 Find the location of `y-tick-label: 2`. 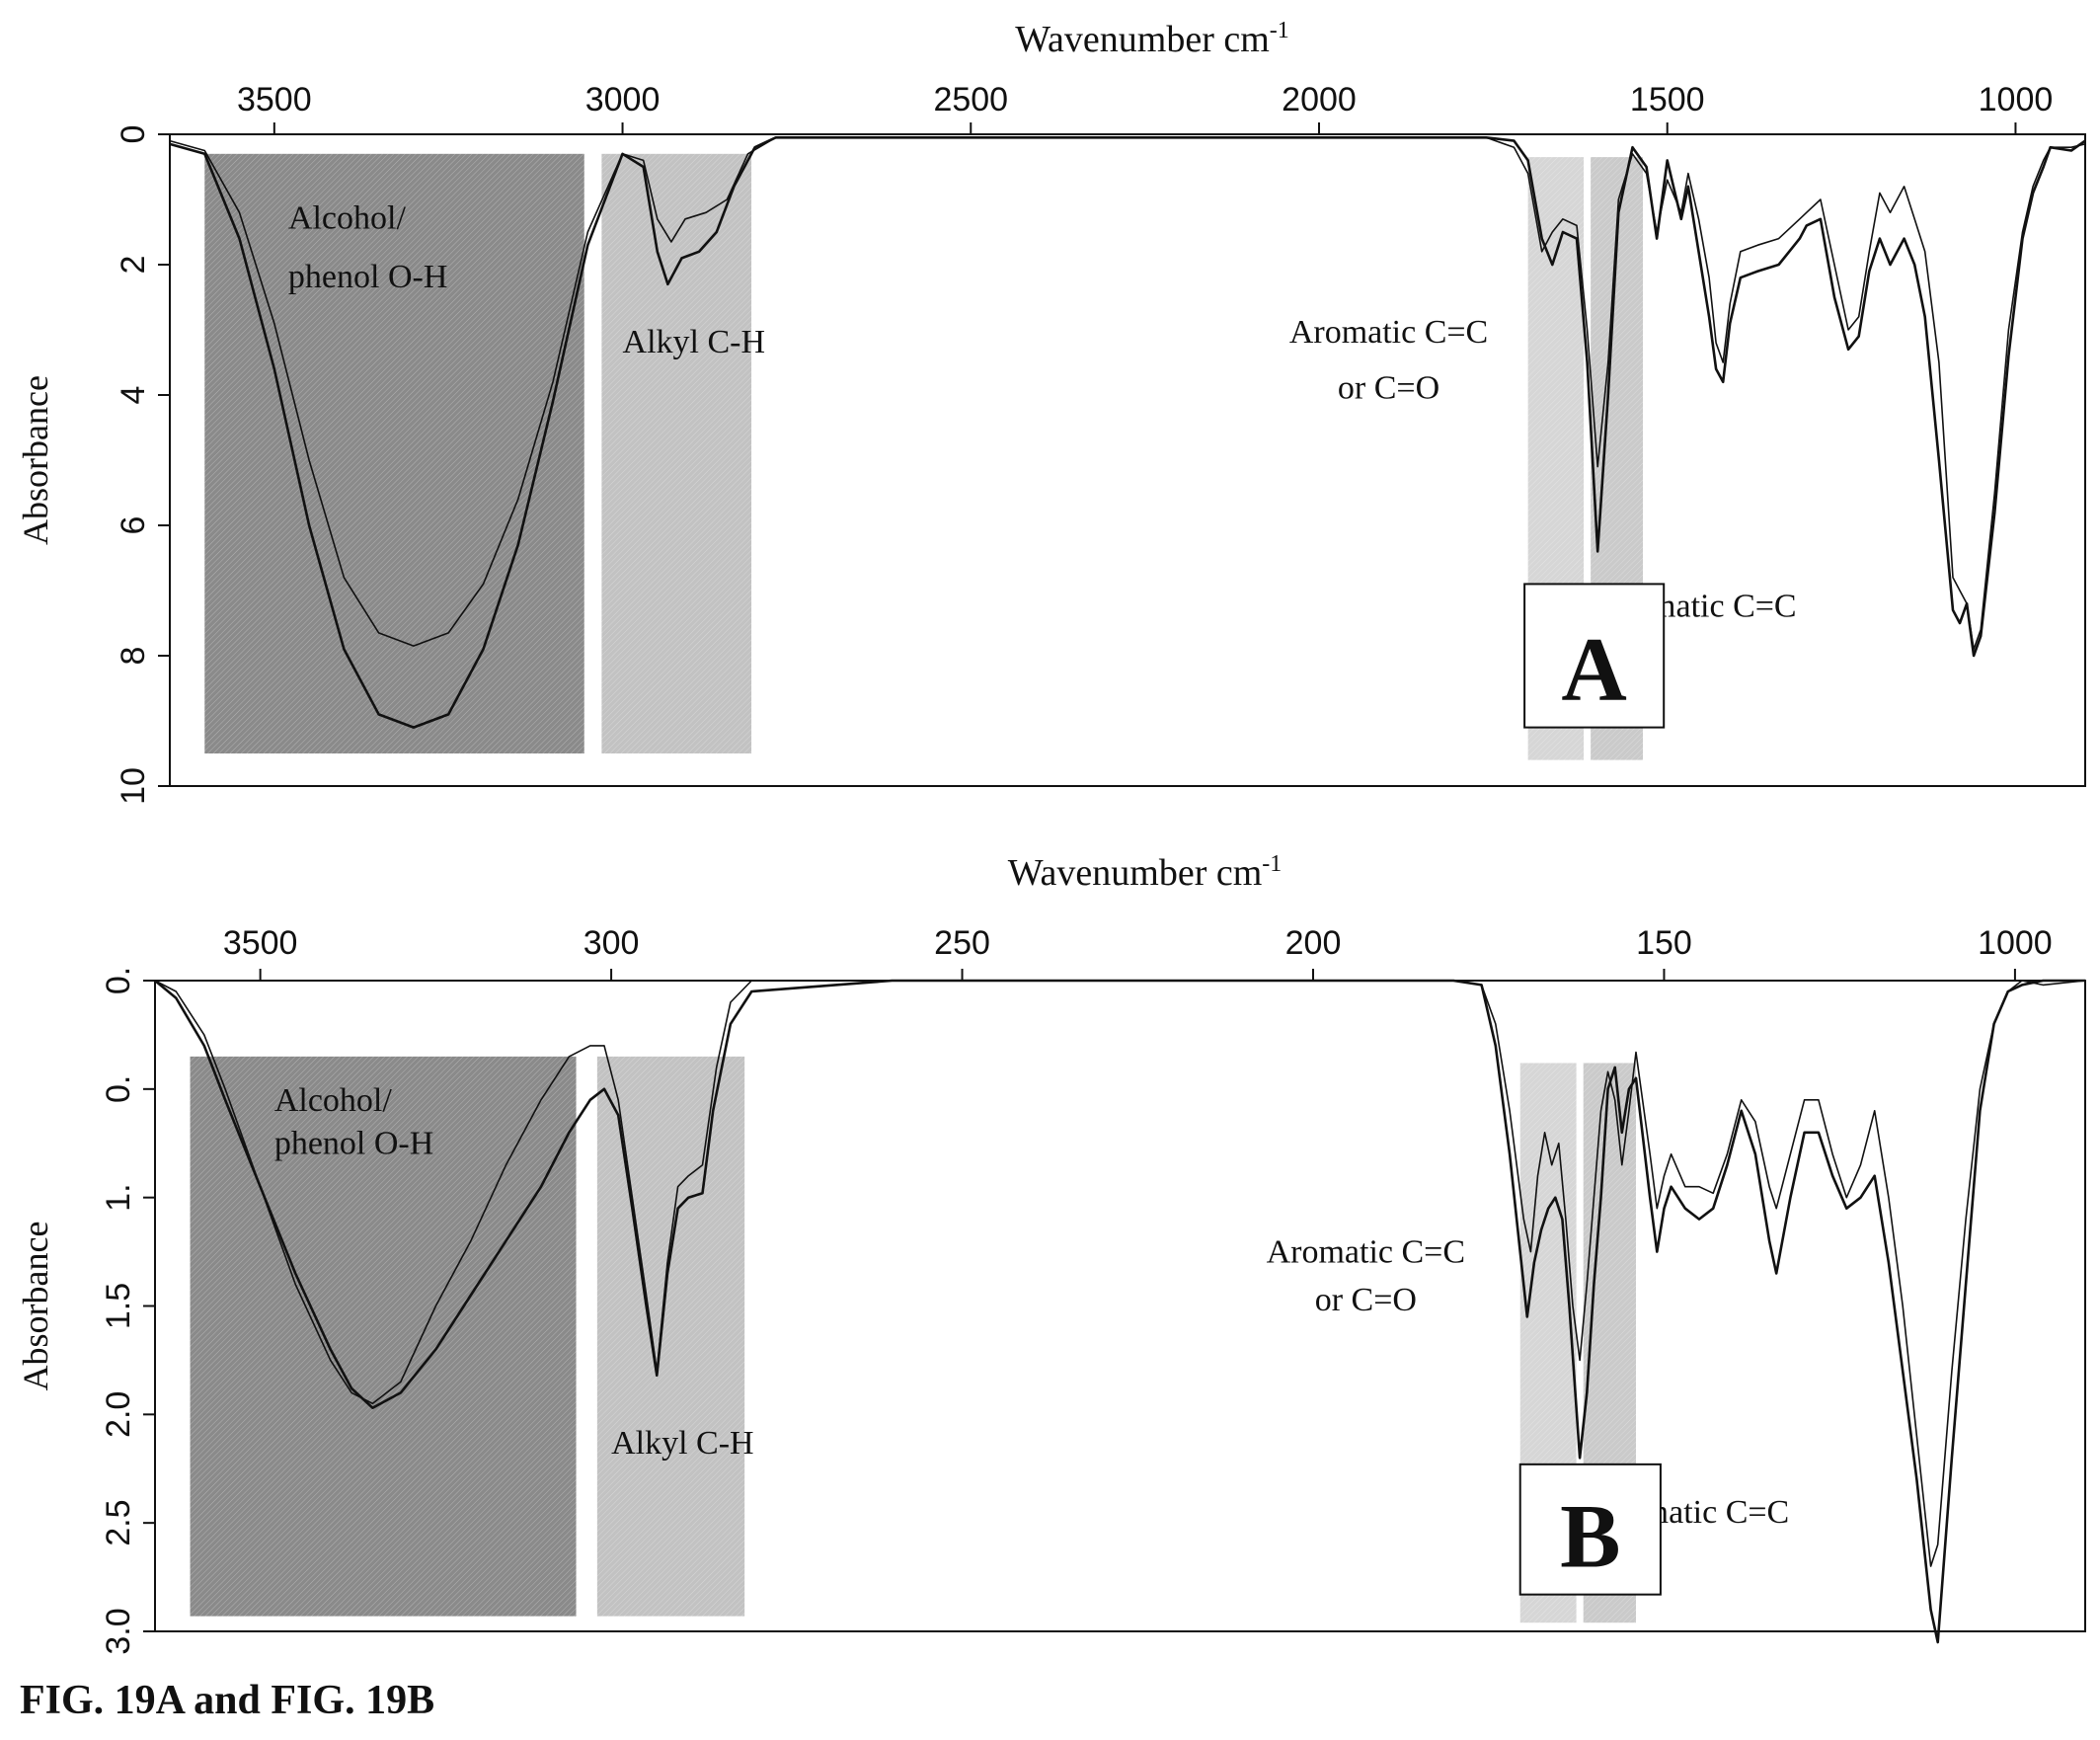

y-tick-label: 2 is located at coordinates (133, 266).